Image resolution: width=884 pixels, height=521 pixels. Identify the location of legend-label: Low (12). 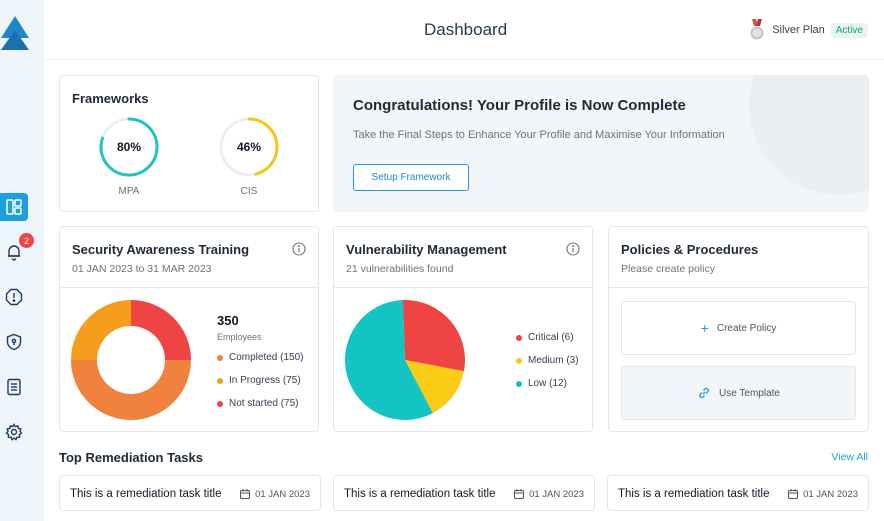
(547, 383).